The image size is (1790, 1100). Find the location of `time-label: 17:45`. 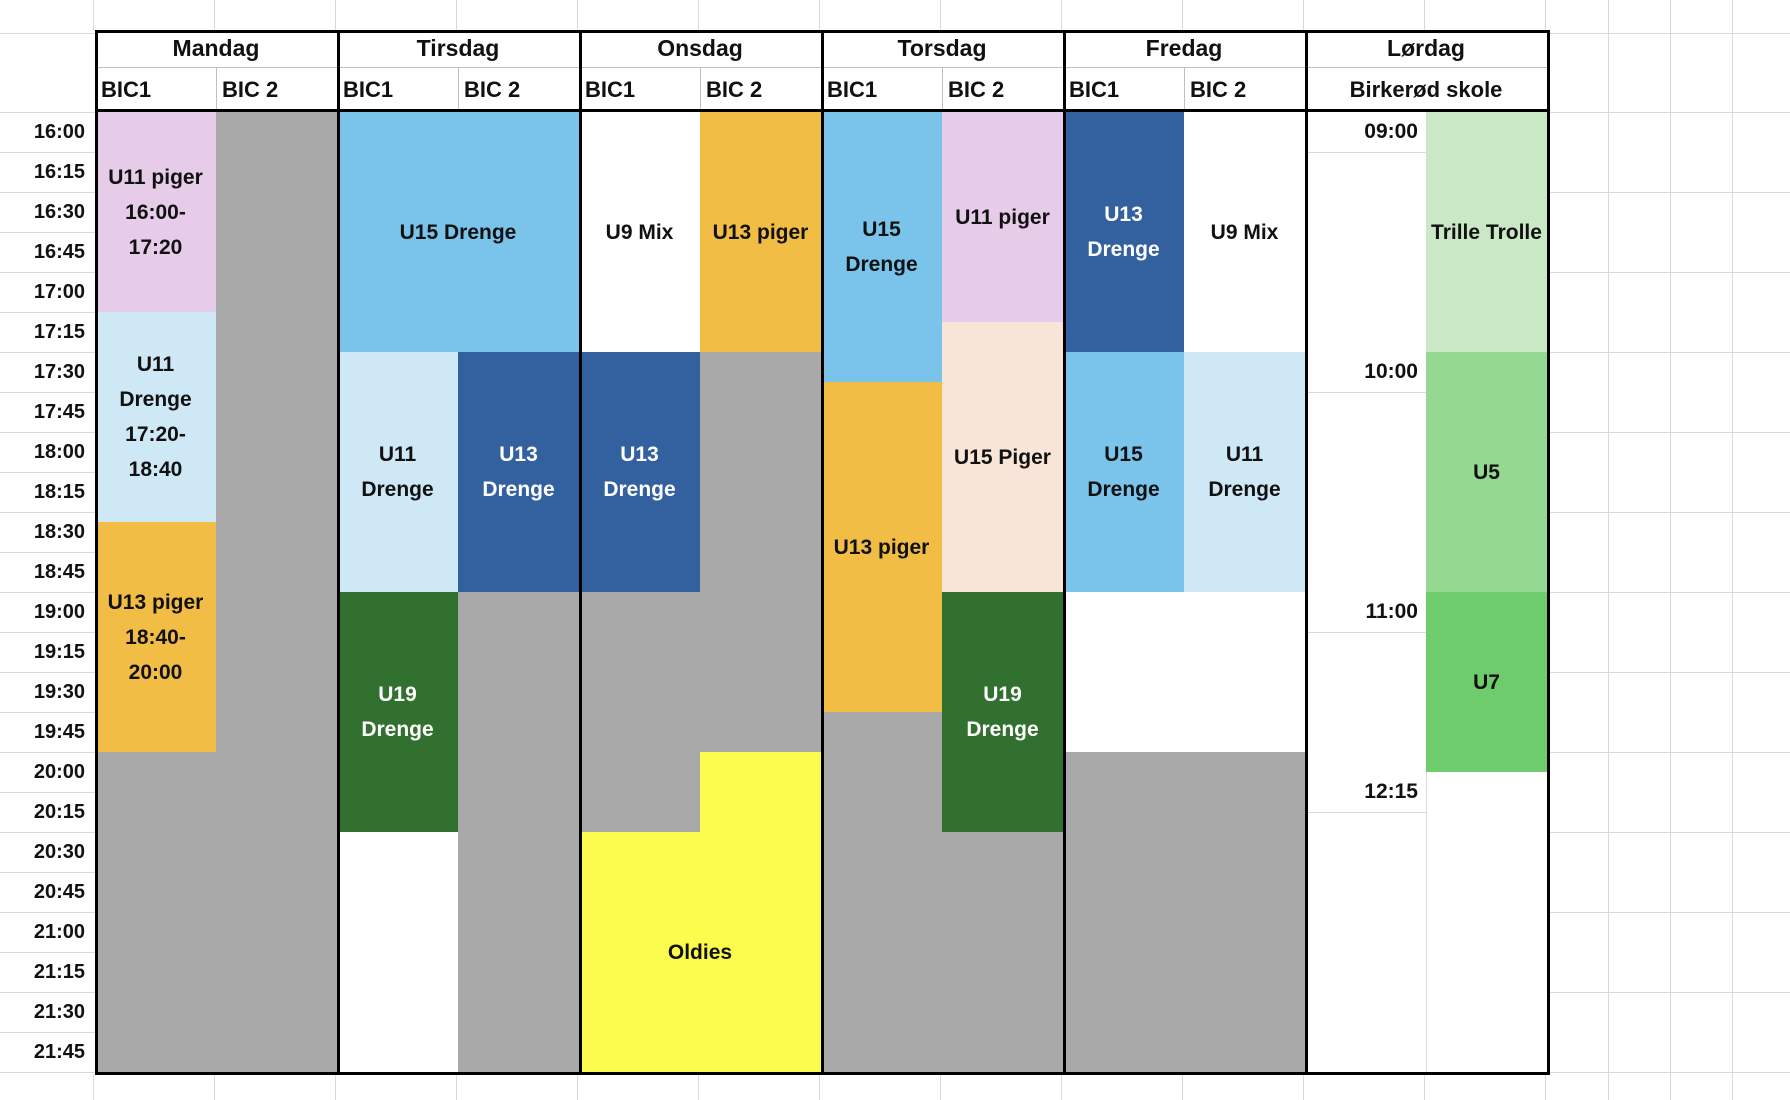

time-label: 17:45 is located at coordinates (59, 411).